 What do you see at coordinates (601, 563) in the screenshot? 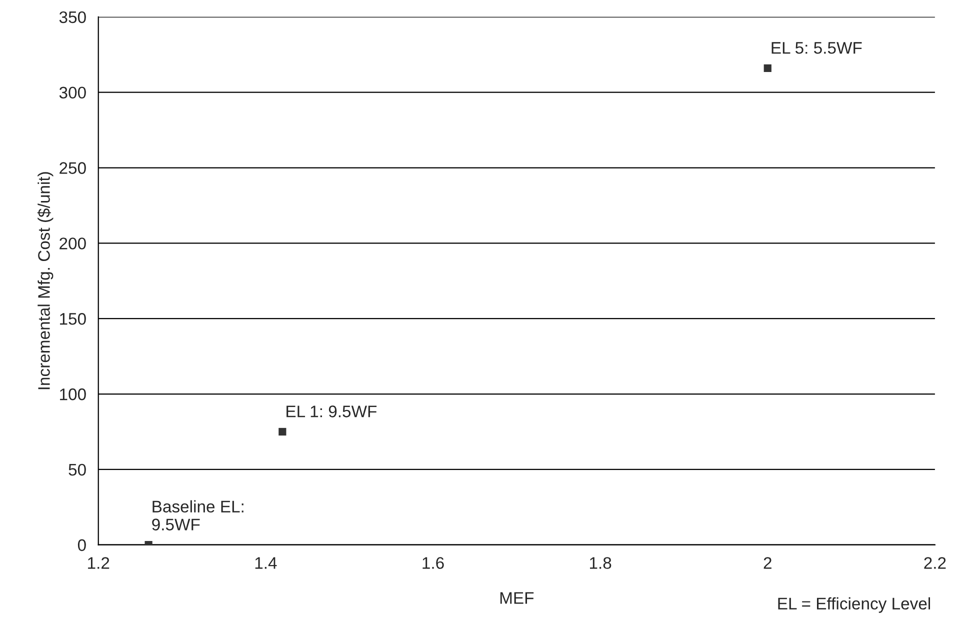
I see `x-tick-label: 1.8` at bounding box center [601, 563].